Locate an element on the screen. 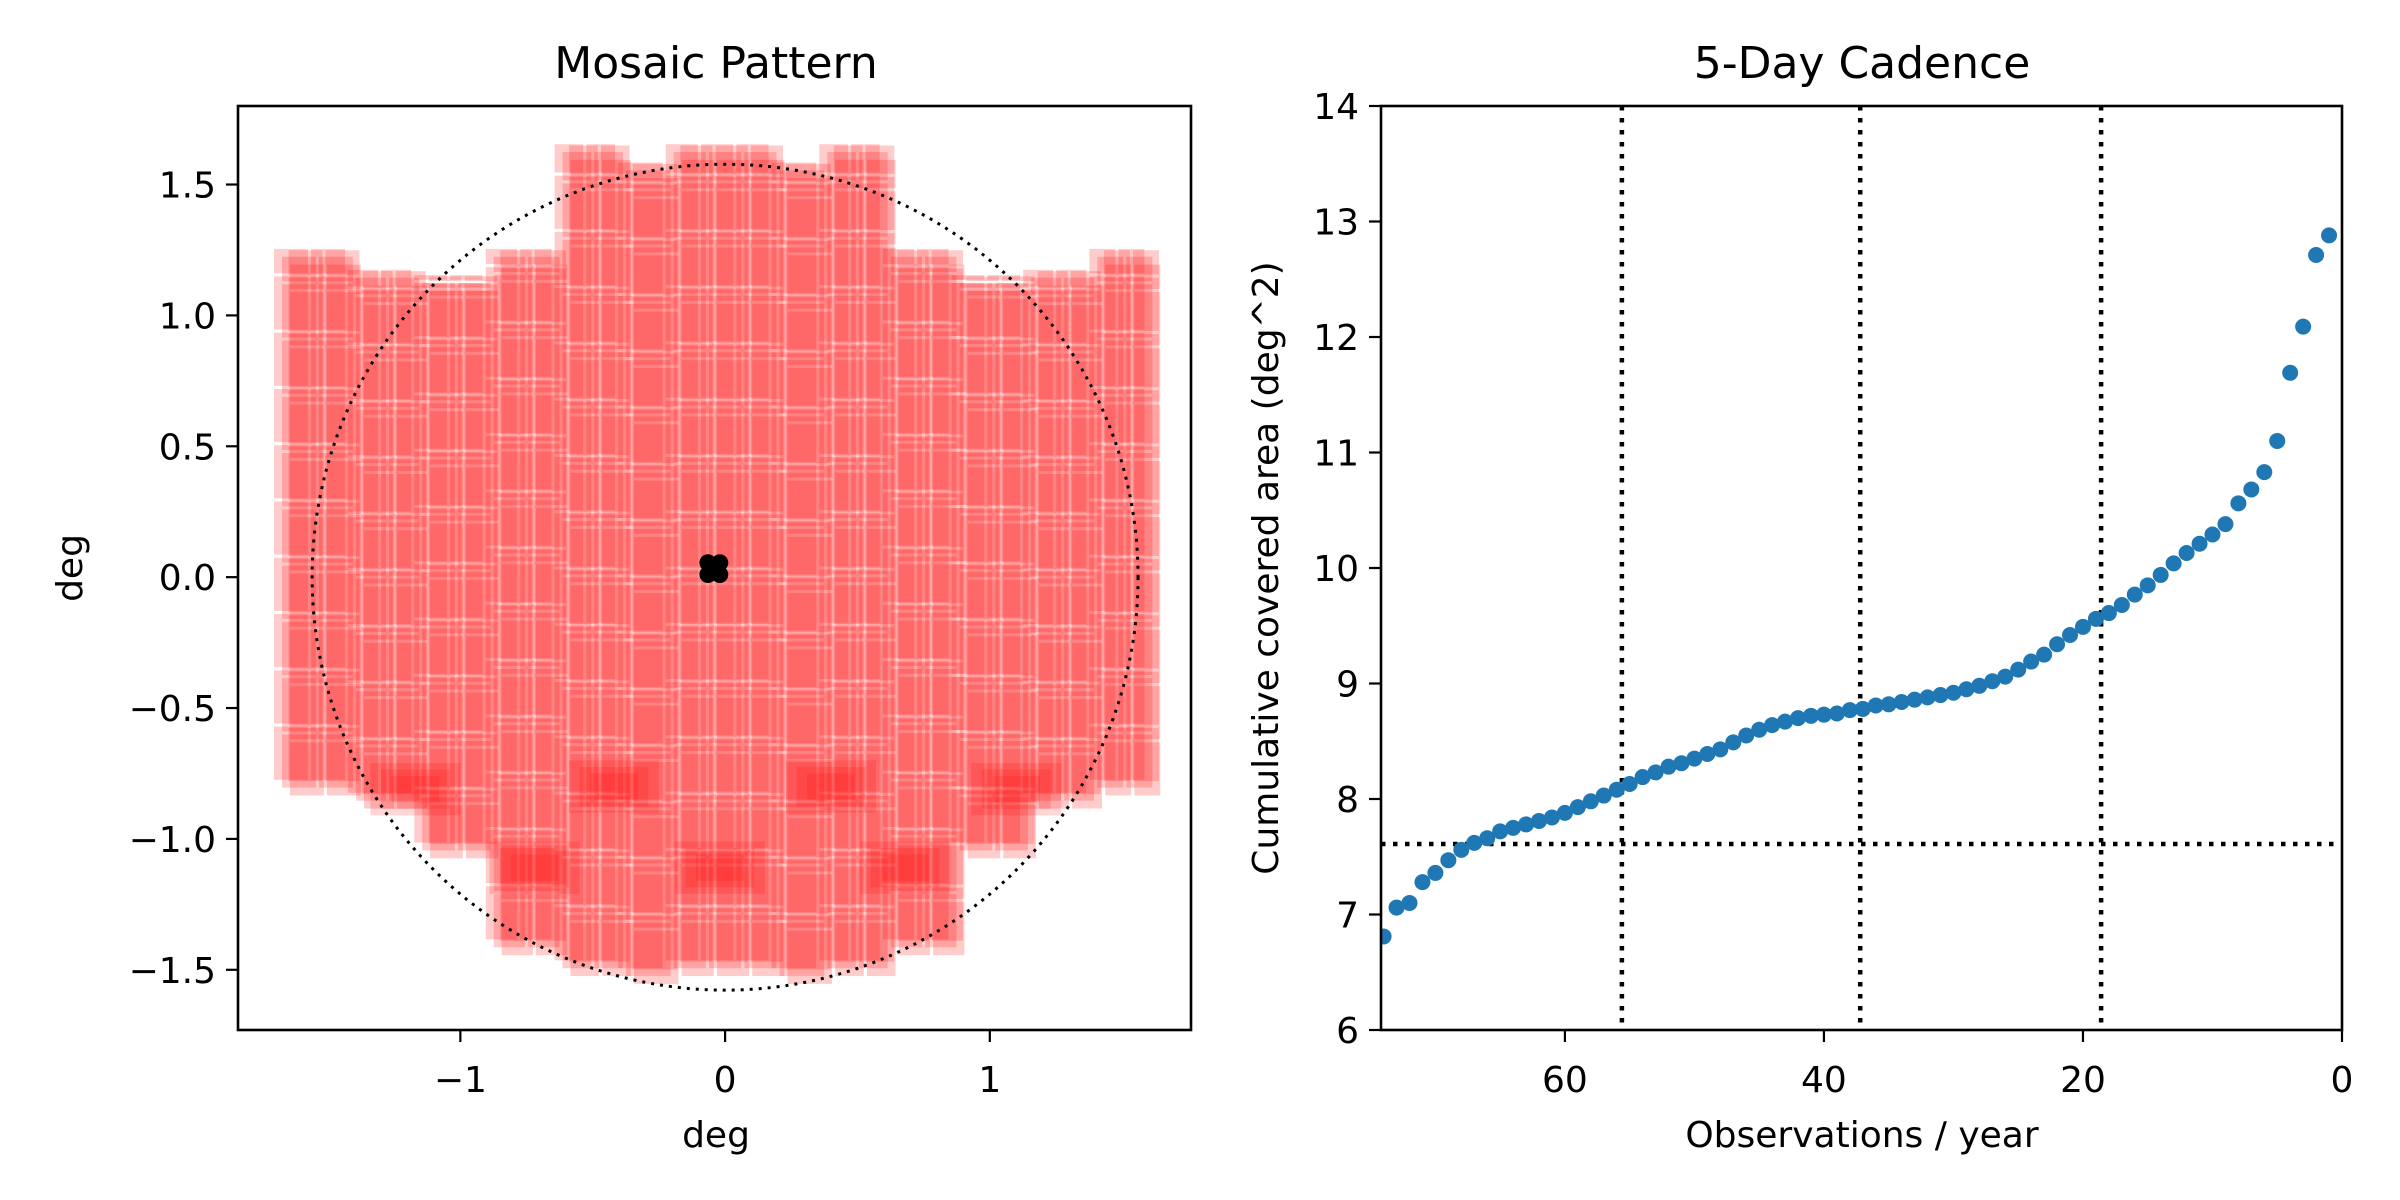  right-y-tick-label: 6 is located at coordinates (1347, 1031).